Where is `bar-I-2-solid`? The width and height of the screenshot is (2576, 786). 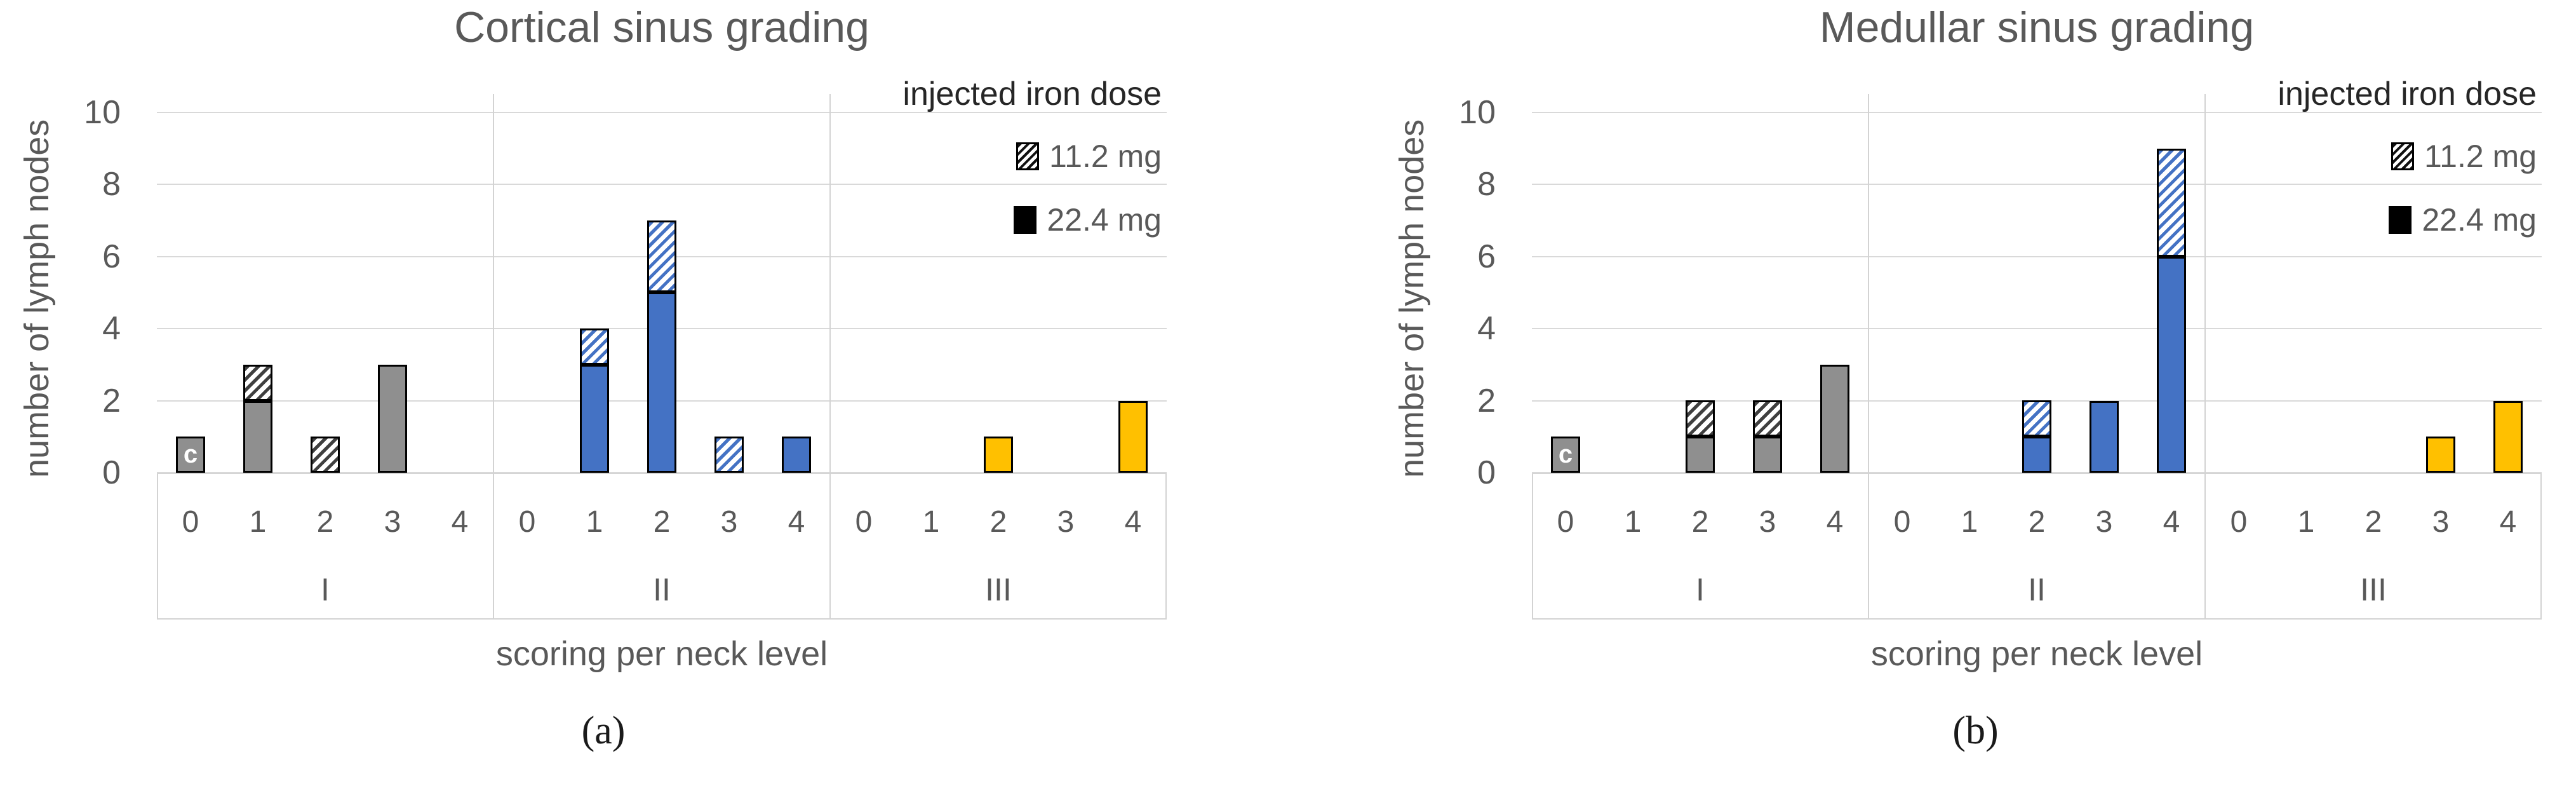 bar-I-2-solid is located at coordinates (1701, 455).